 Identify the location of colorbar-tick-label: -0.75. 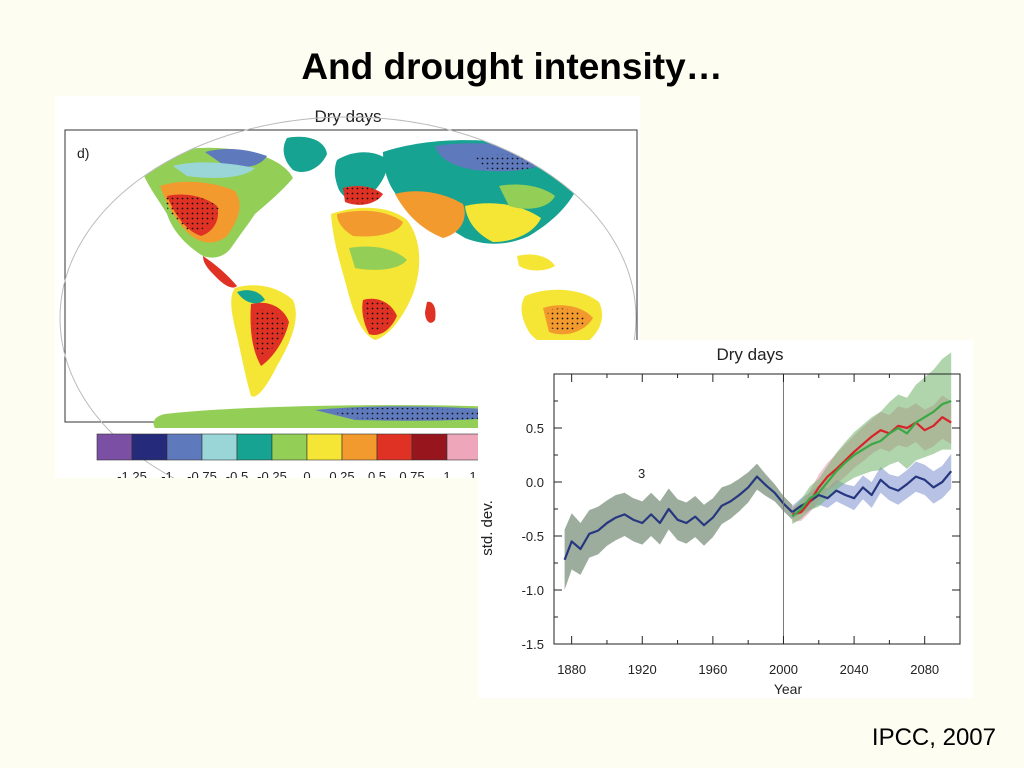
(202, 473).